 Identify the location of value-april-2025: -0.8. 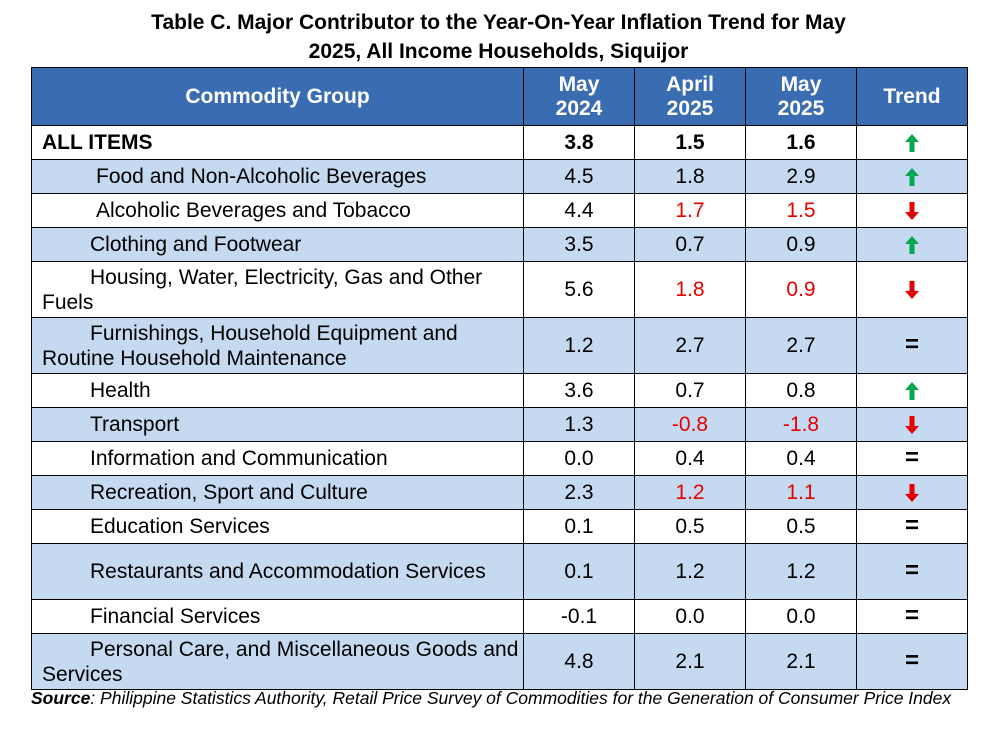
(690, 424).